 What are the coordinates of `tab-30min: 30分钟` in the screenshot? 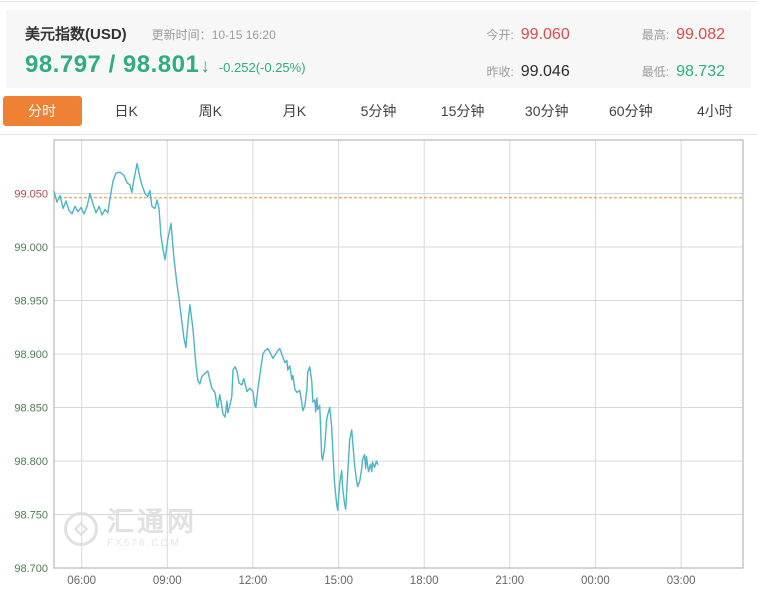 It's located at (547, 111).